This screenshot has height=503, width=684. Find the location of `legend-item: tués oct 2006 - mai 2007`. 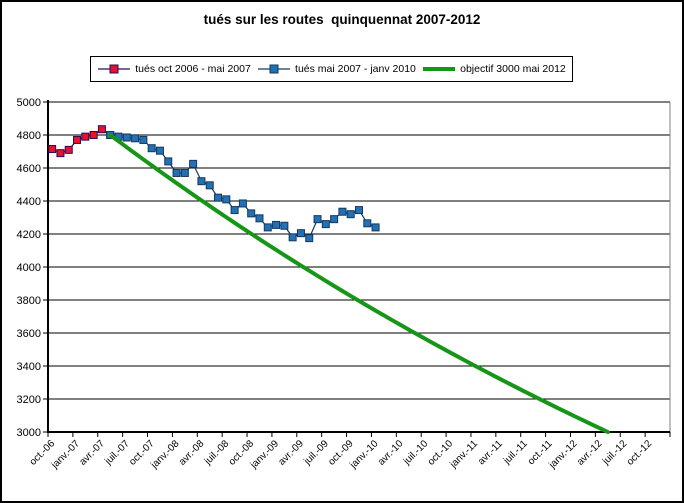

legend-item: tués oct 2006 - mai 2007 is located at coordinates (174, 69).